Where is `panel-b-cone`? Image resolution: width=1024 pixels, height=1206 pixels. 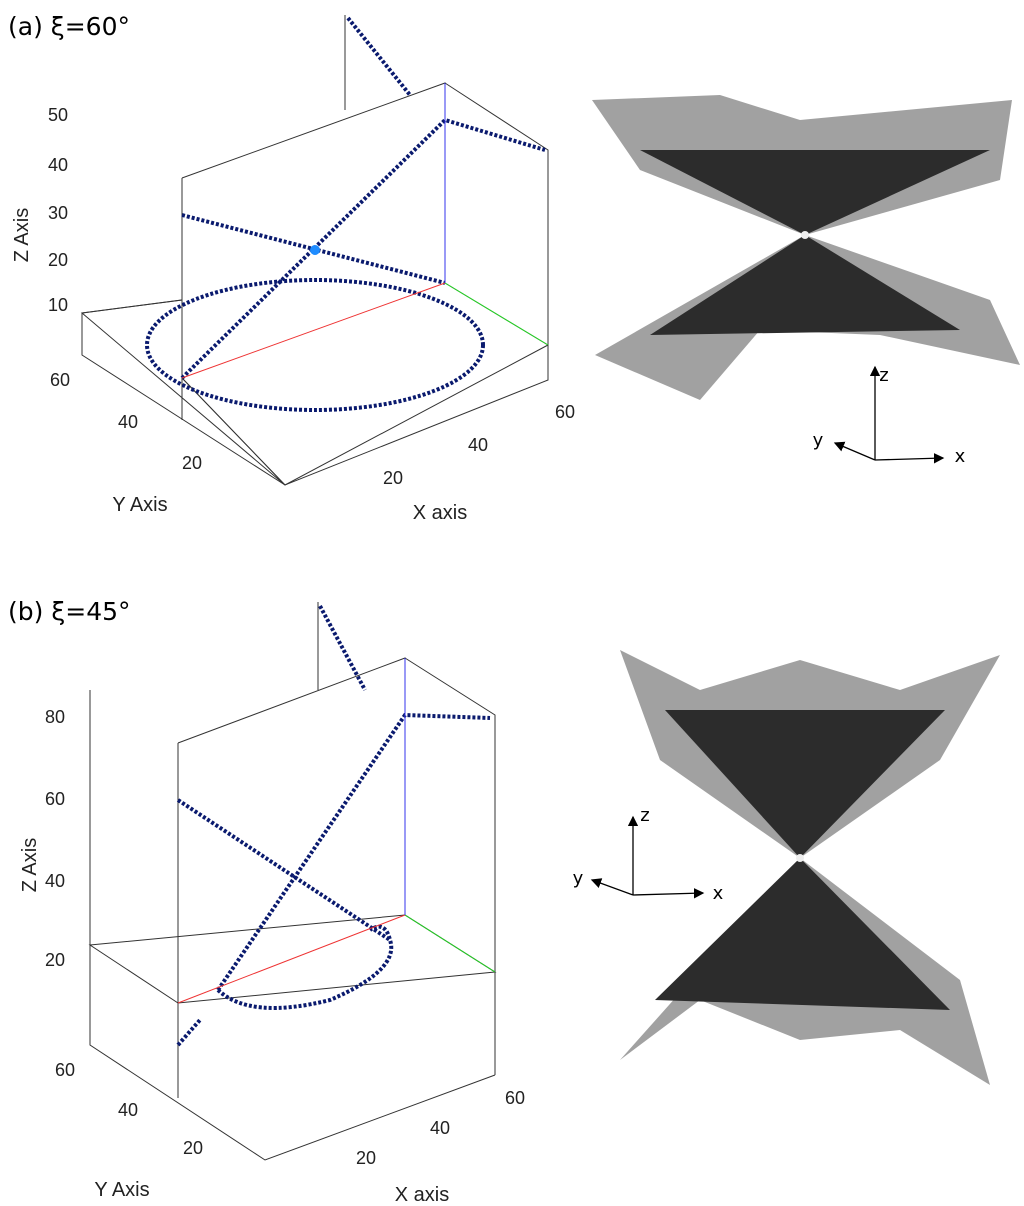
panel-b-cone is located at coordinates (795, 867).